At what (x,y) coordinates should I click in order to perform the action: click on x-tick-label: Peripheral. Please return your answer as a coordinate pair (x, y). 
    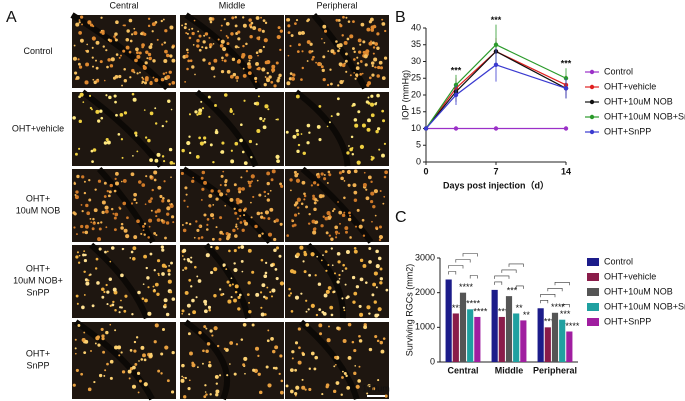
    Looking at the image, I should click on (555, 370).